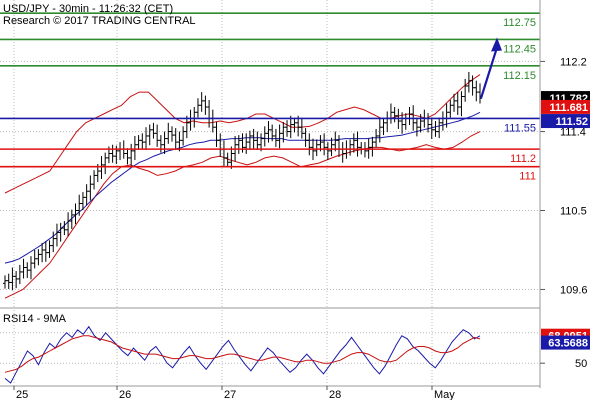  Describe the element at coordinates (523, 159) in the screenshot. I see `level-label: 111.2` at that location.